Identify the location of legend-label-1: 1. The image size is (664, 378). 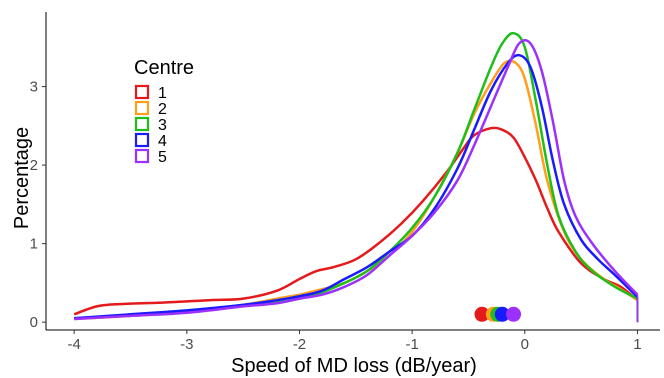
(162, 93).